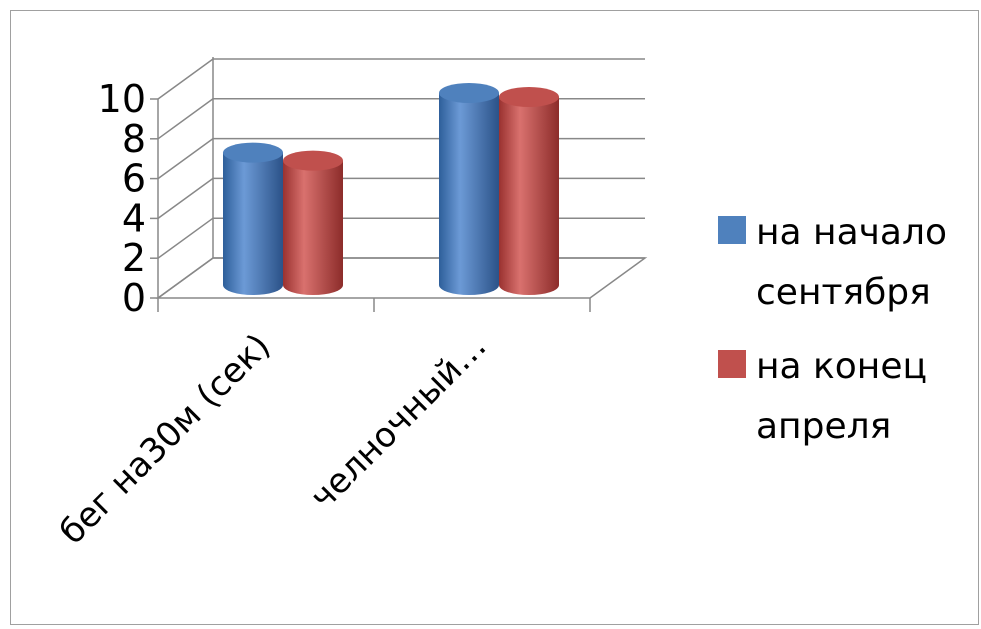  What do you see at coordinates (134, 258) in the screenshot?
I see `y-tick-label: 2` at bounding box center [134, 258].